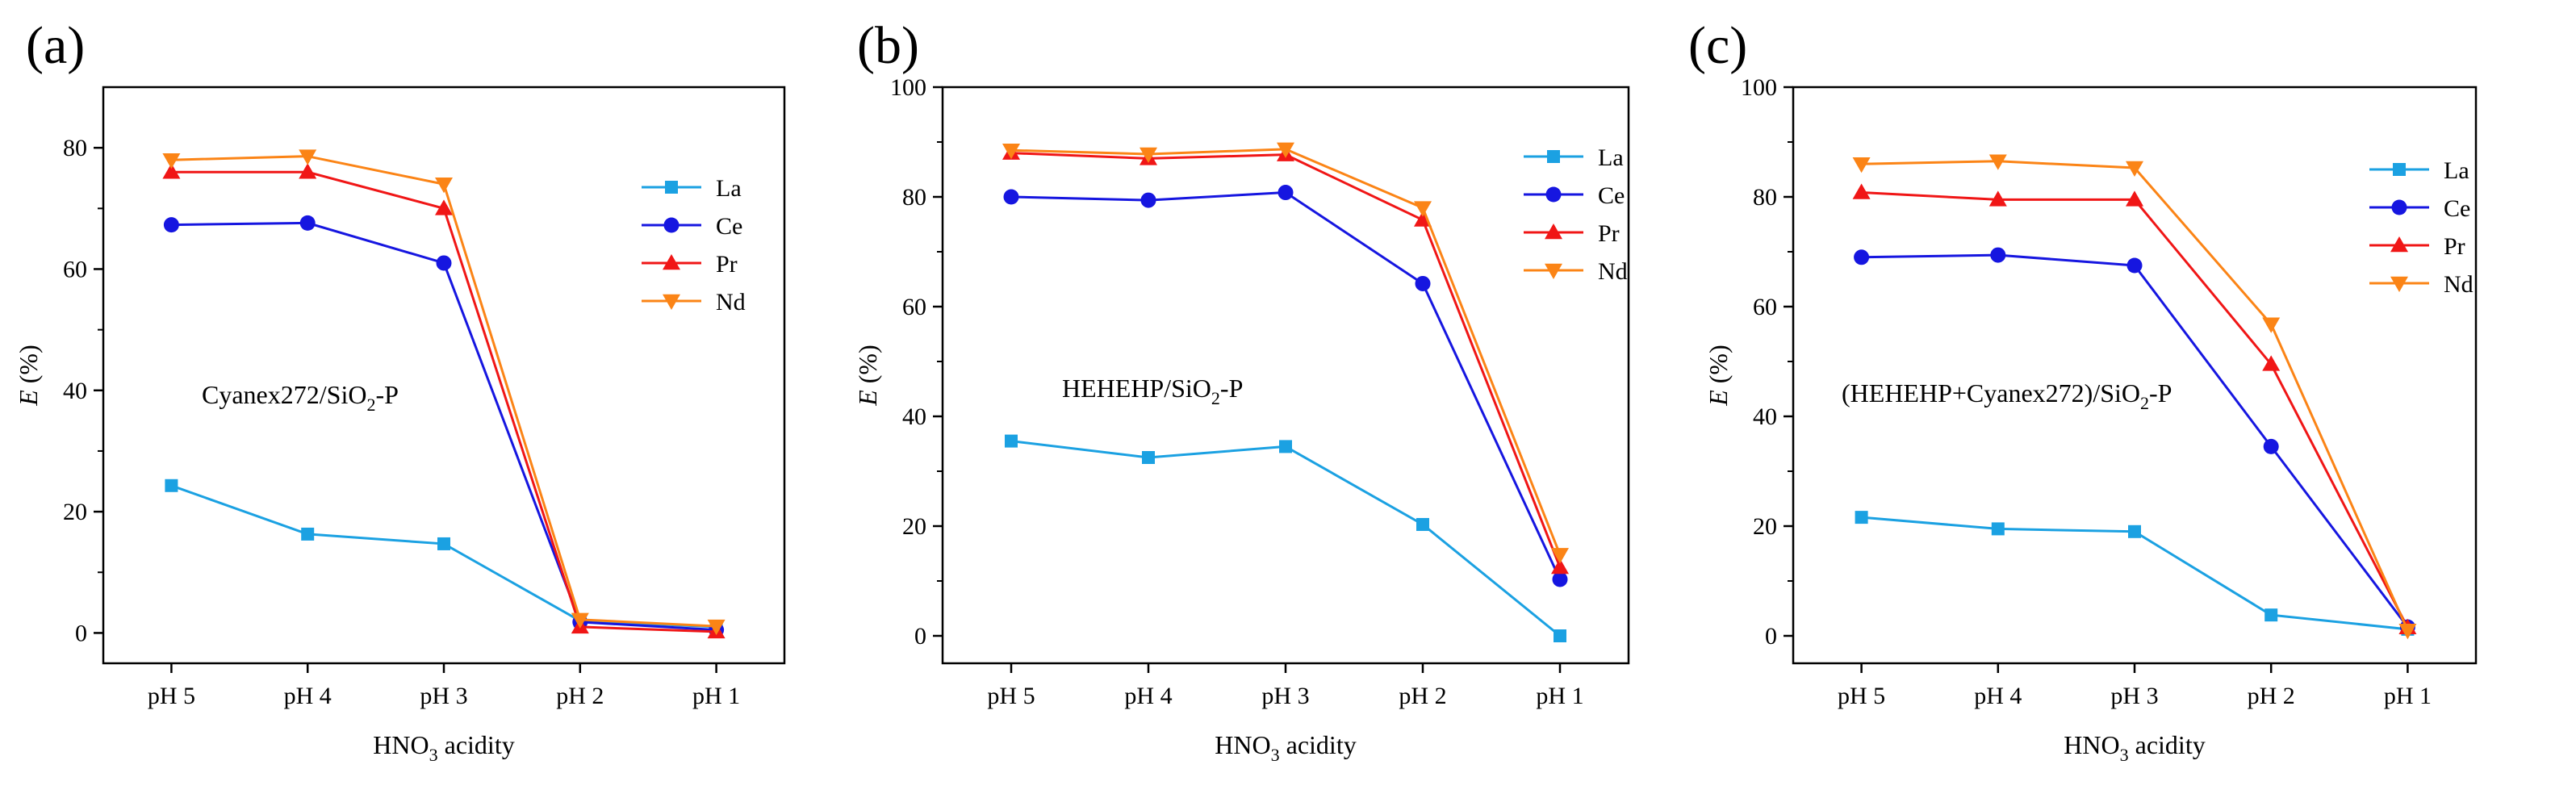  What do you see at coordinates (1611, 157) in the screenshot?
I see `legend-label-la: La` at bounding box center [1611, 157].